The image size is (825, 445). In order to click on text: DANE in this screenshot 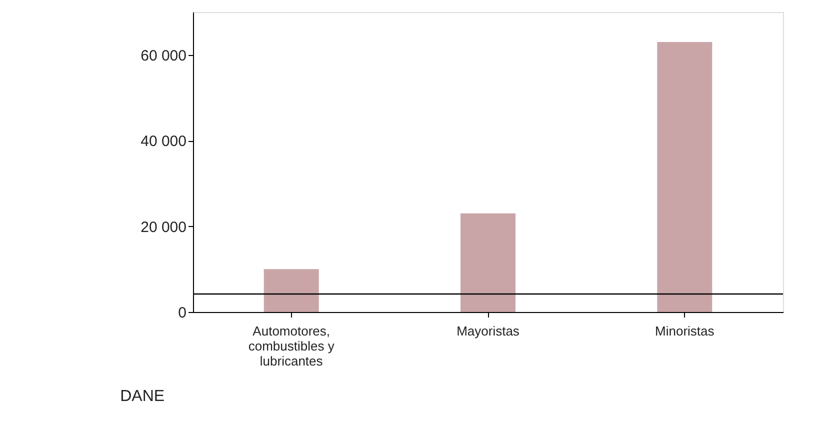, I will do `click(142, 396)`.